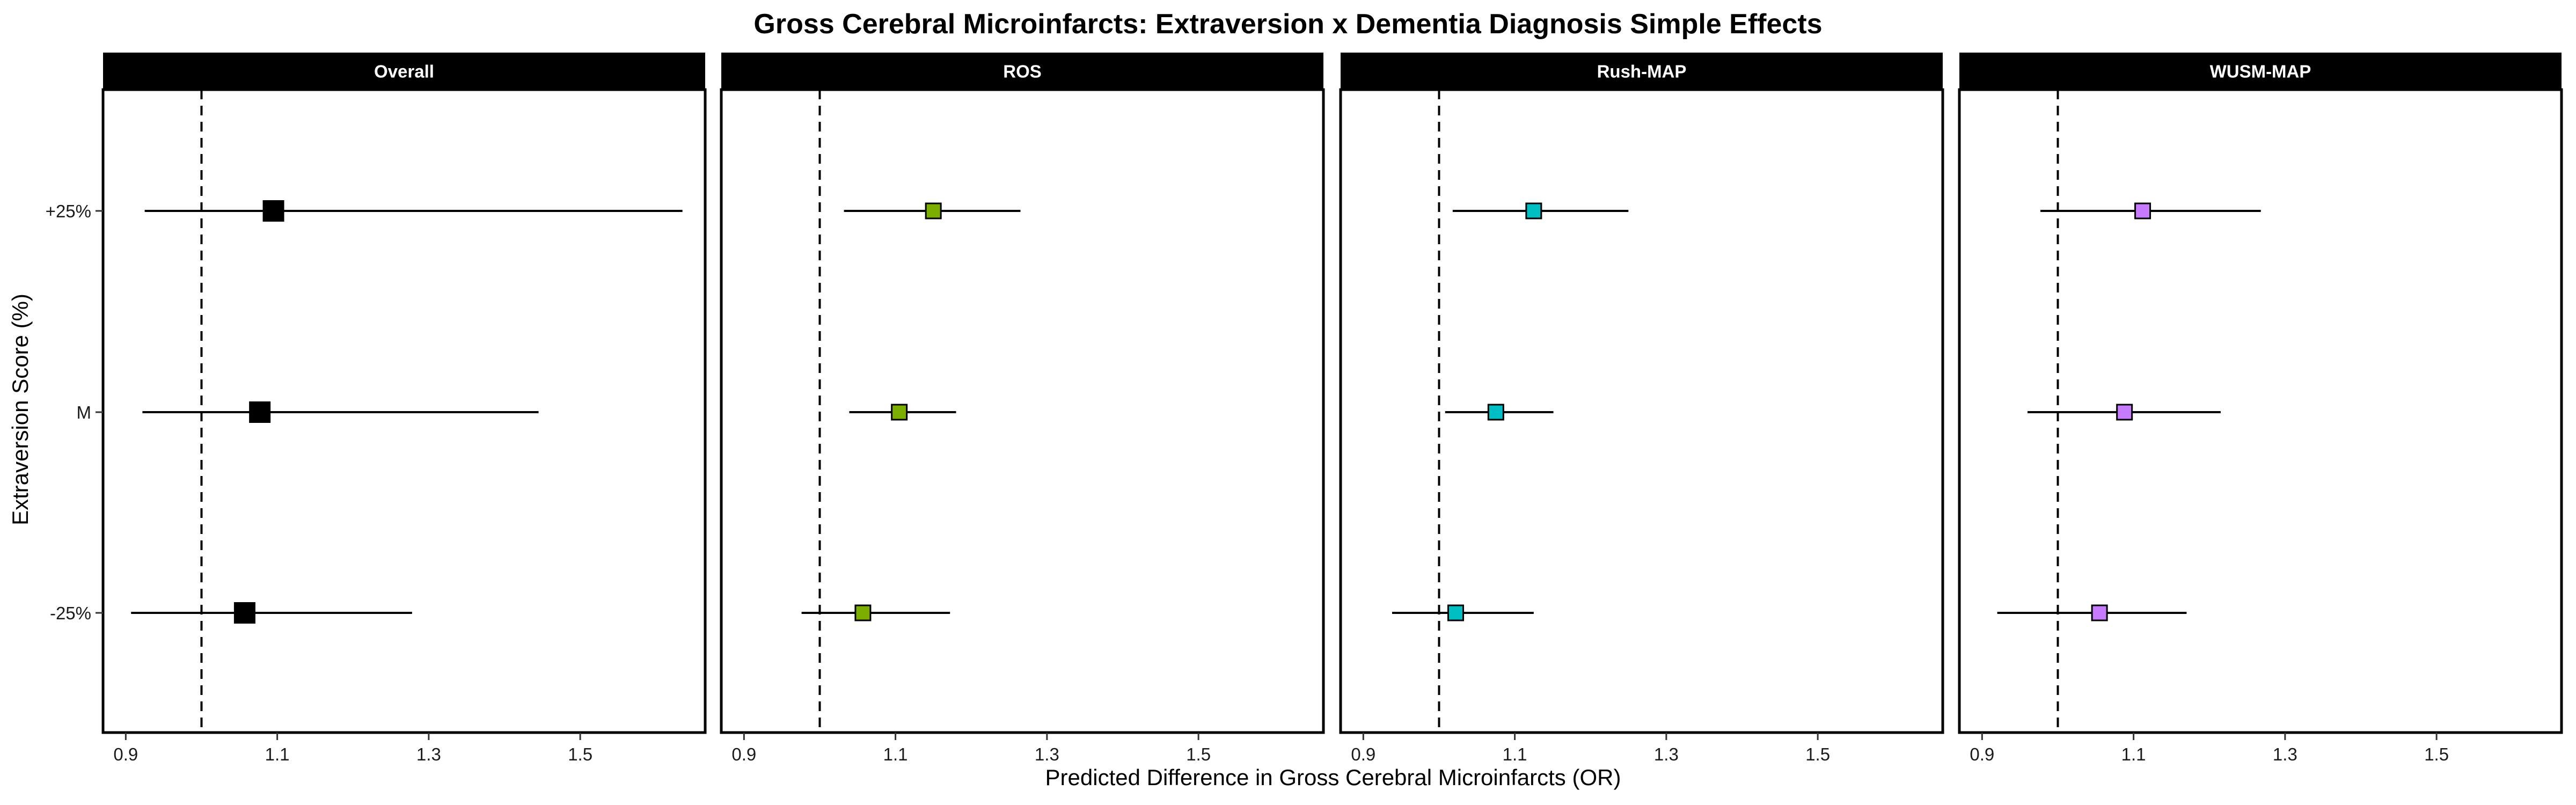  What do you see at coordinates (70, 613) in the screenshot?
I see `y-tick-label: -25%` at bounding box center [70, 613].